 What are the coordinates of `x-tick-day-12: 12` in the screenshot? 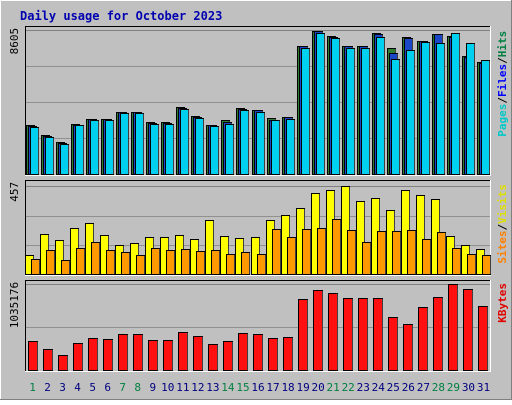 It's located at (197, 387).